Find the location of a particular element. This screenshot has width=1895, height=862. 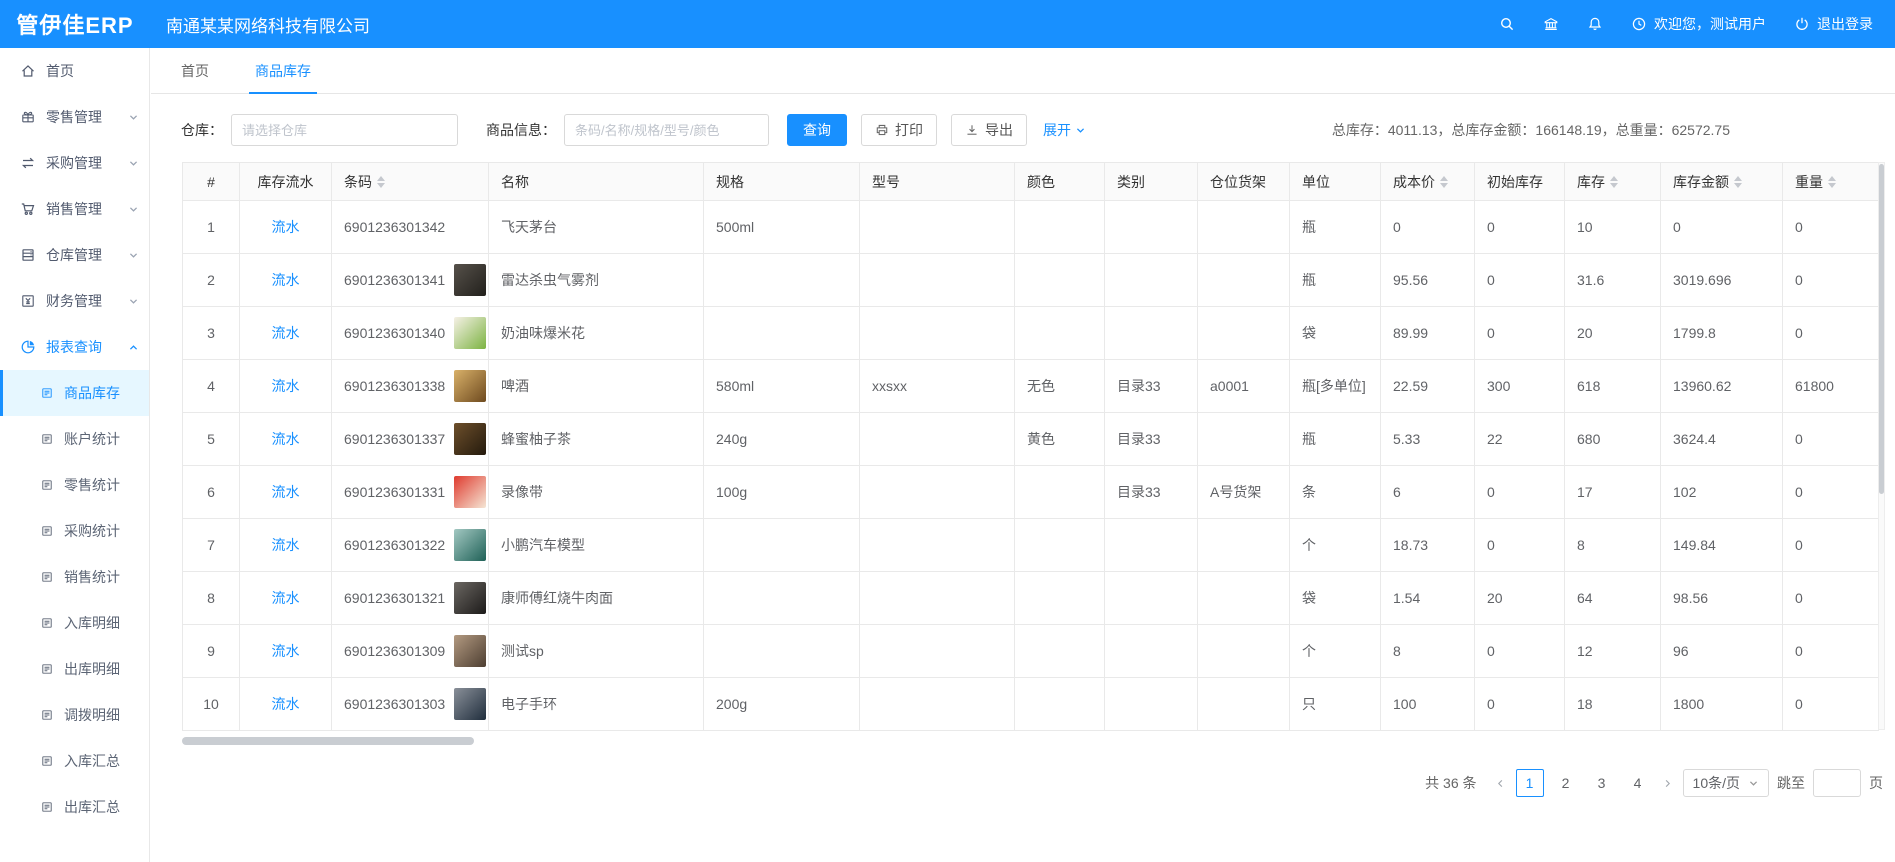

sidebar-item-sales-mgmt: 销售管理 is located at coordinates (74, 209).